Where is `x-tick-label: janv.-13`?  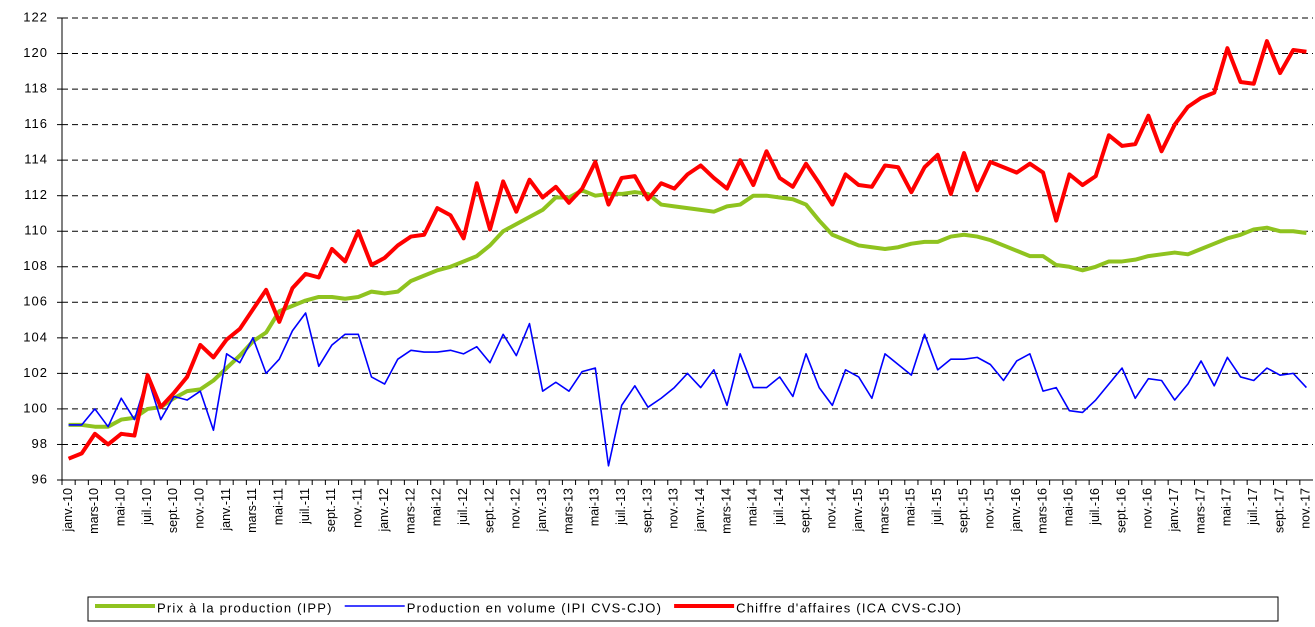 x-tick-label: janv.-13 is located at coordinates (542, 510).